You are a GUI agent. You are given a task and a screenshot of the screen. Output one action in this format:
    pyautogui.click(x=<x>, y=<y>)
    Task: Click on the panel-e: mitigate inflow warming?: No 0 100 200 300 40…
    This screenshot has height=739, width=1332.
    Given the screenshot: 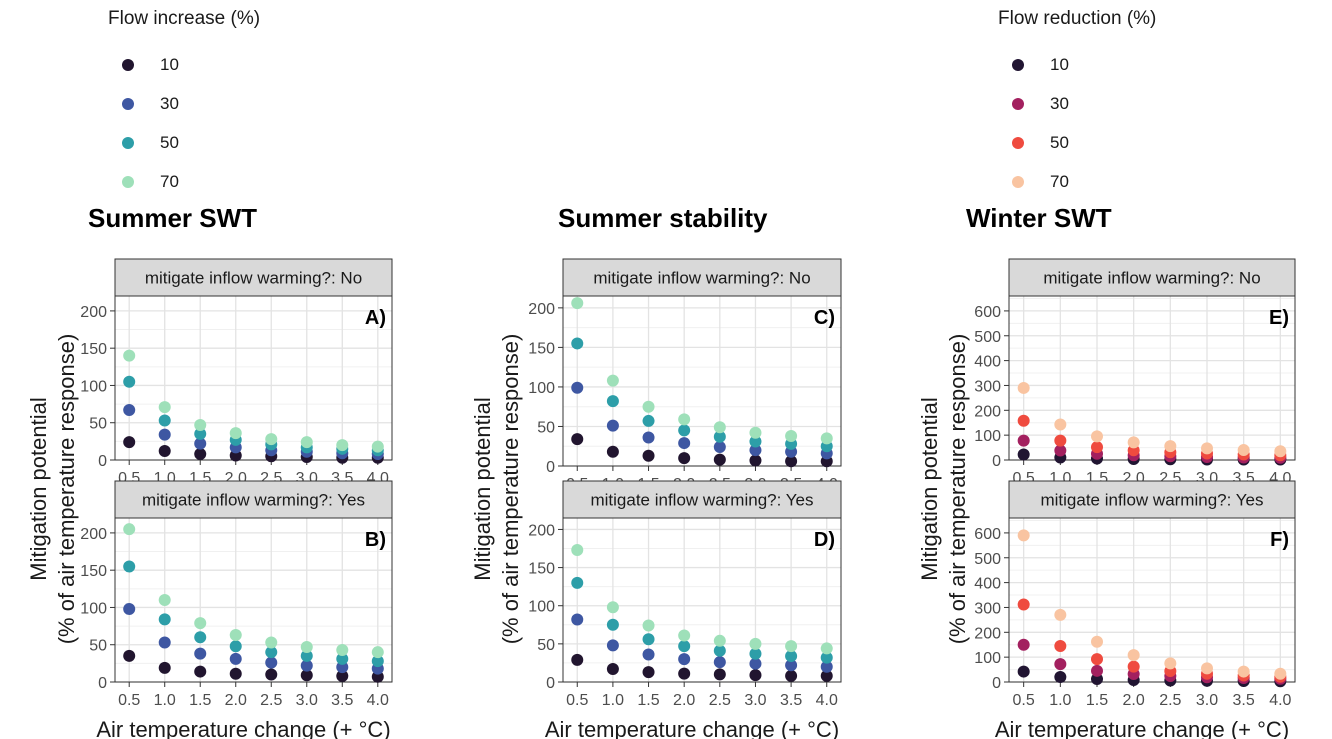 What is the action you would take?
    pyautogui.click(x=1135, y=372)
    